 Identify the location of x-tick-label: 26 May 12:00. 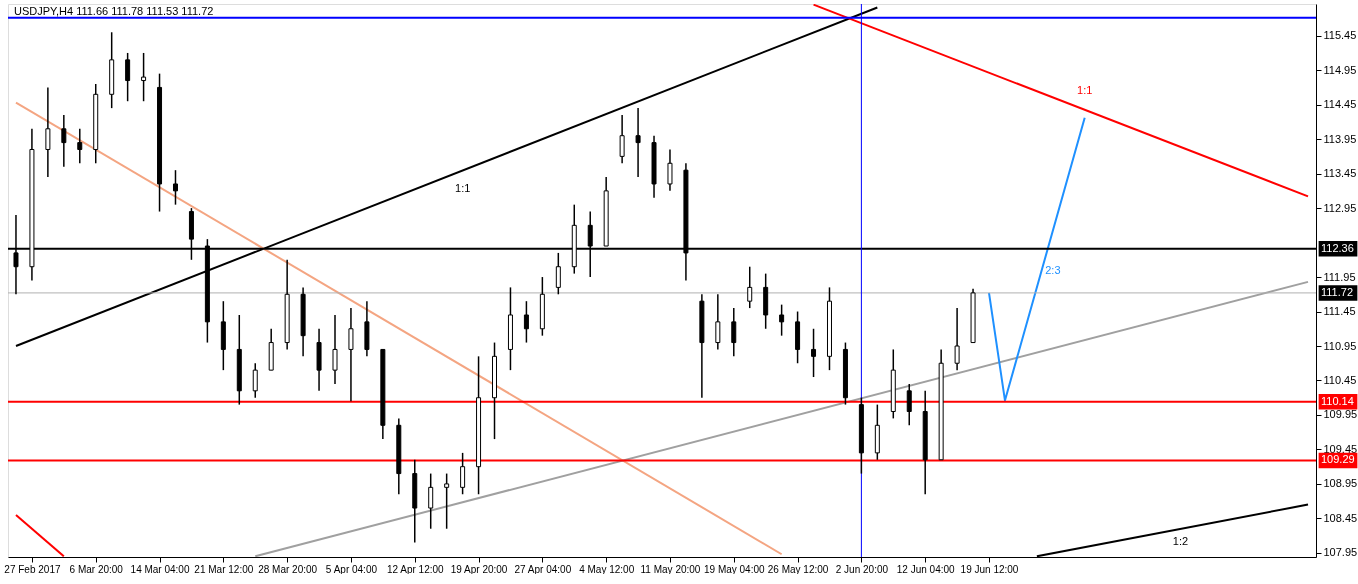
(798, 569).